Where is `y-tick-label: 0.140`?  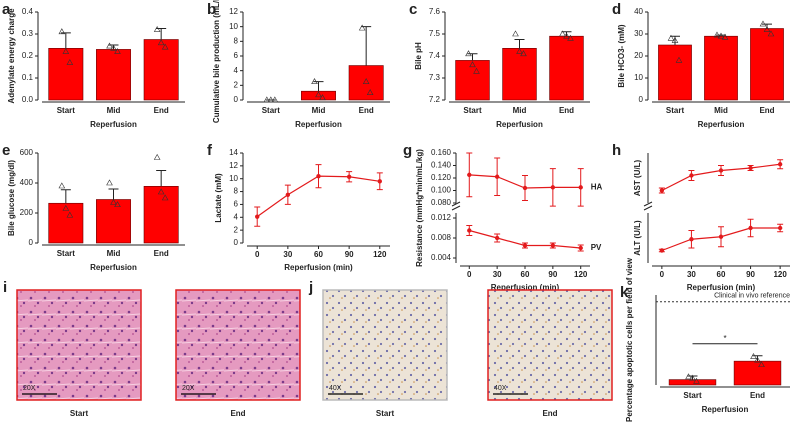 y-tick-label: 0.140 is located at coordinates (441, 165).